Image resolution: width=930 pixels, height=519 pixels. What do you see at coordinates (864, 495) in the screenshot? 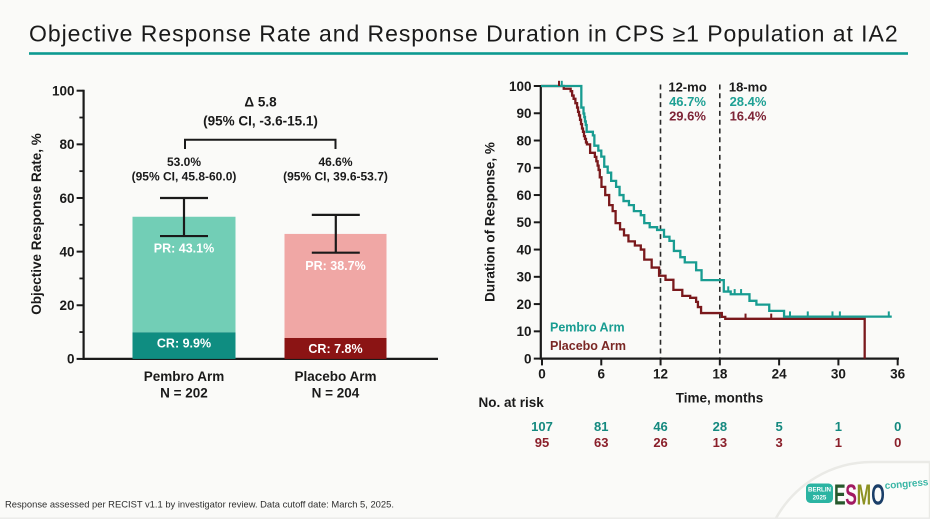
I see `svg-text: M` at bounding box center [864, 495].